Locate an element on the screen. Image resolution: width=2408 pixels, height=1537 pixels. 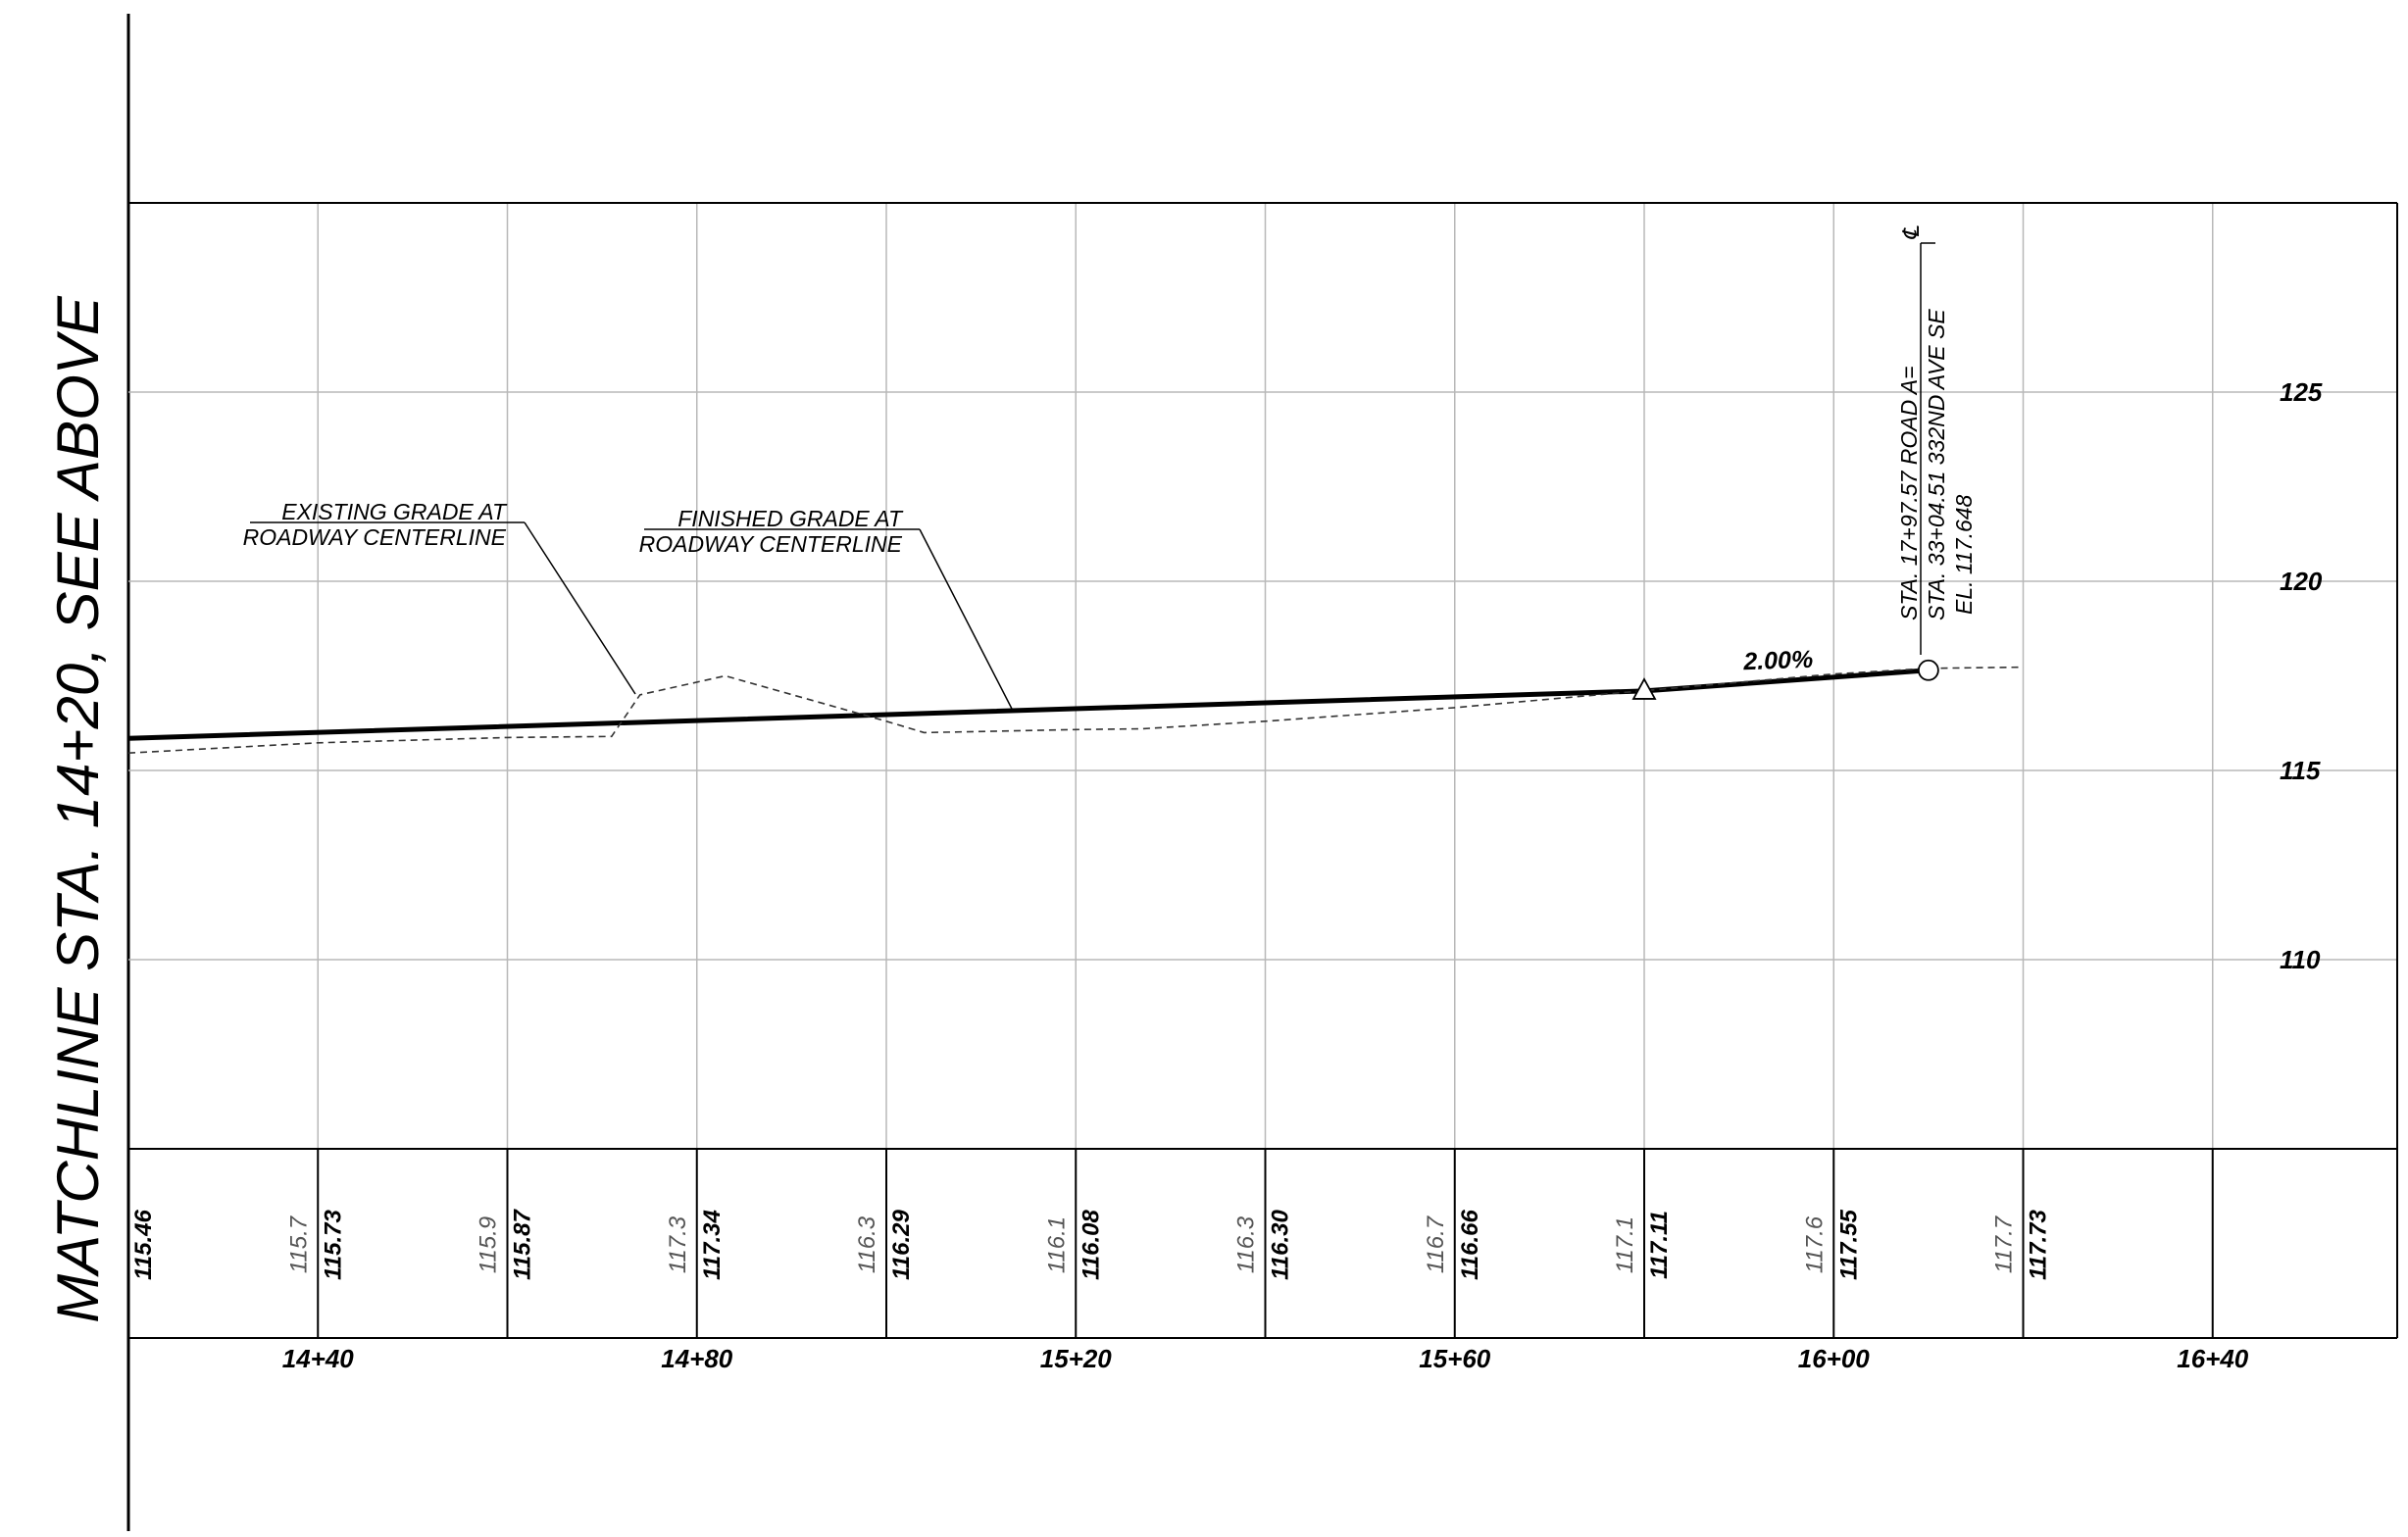
finished-grade-elevation: 117.11 is located at coordinates (1659, 1245).